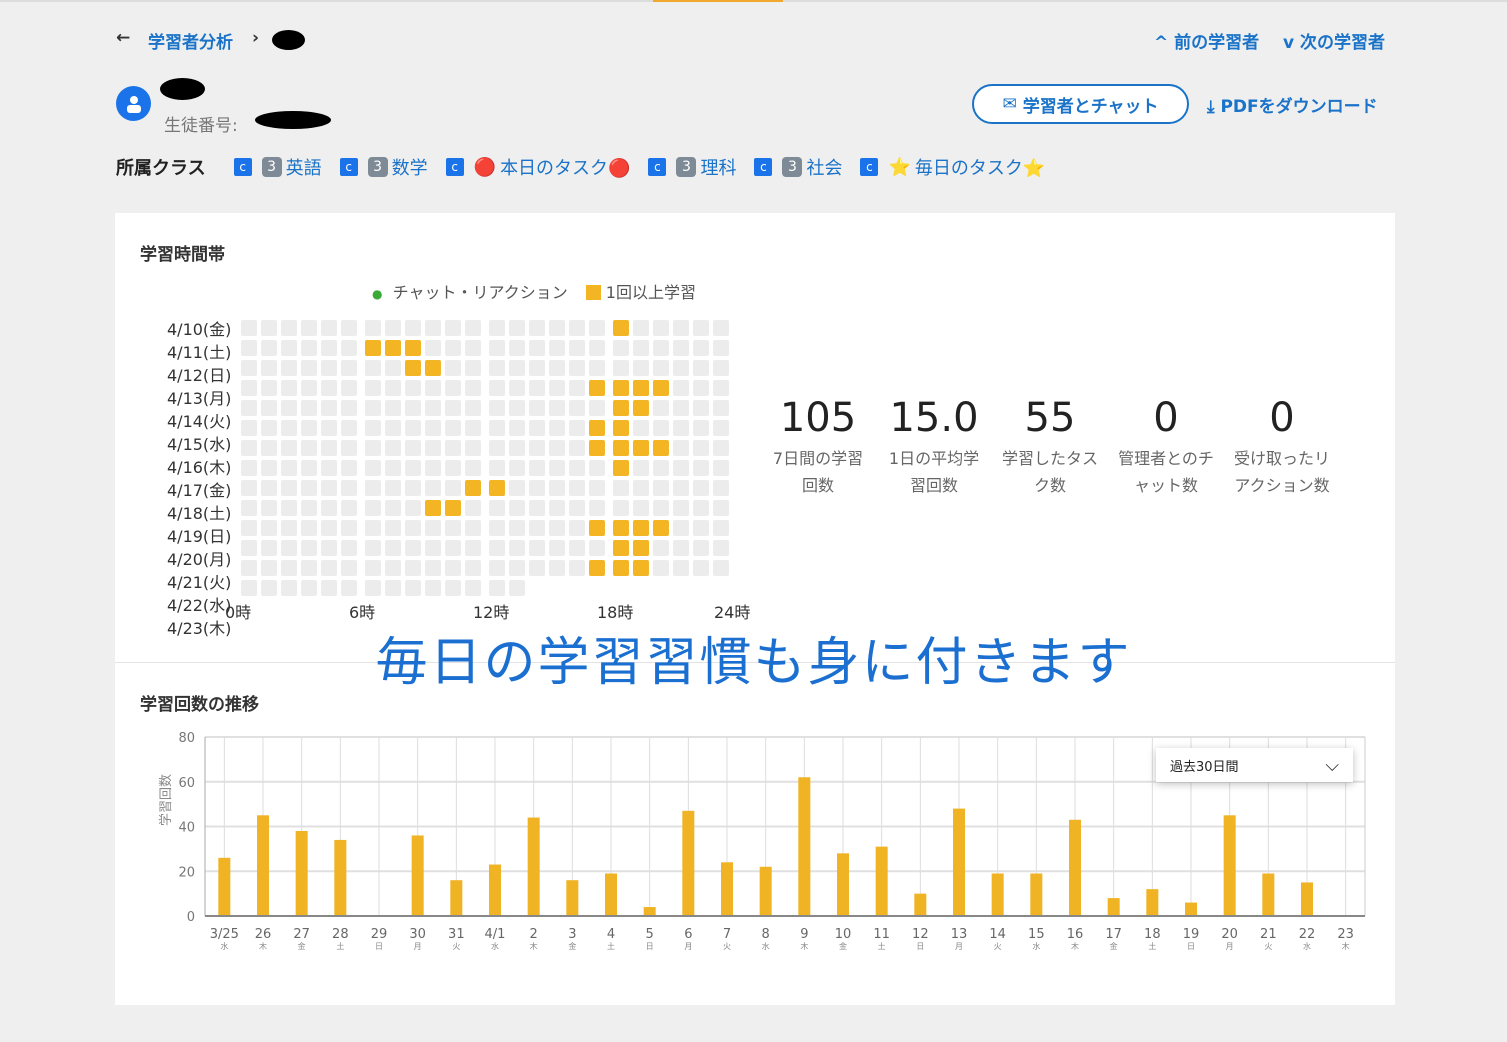 The width and height of the screenshot is (1507, 1042). I want to click on download-pdf-link: ⤓ PDFをダウンロード, so click(1292, 104).